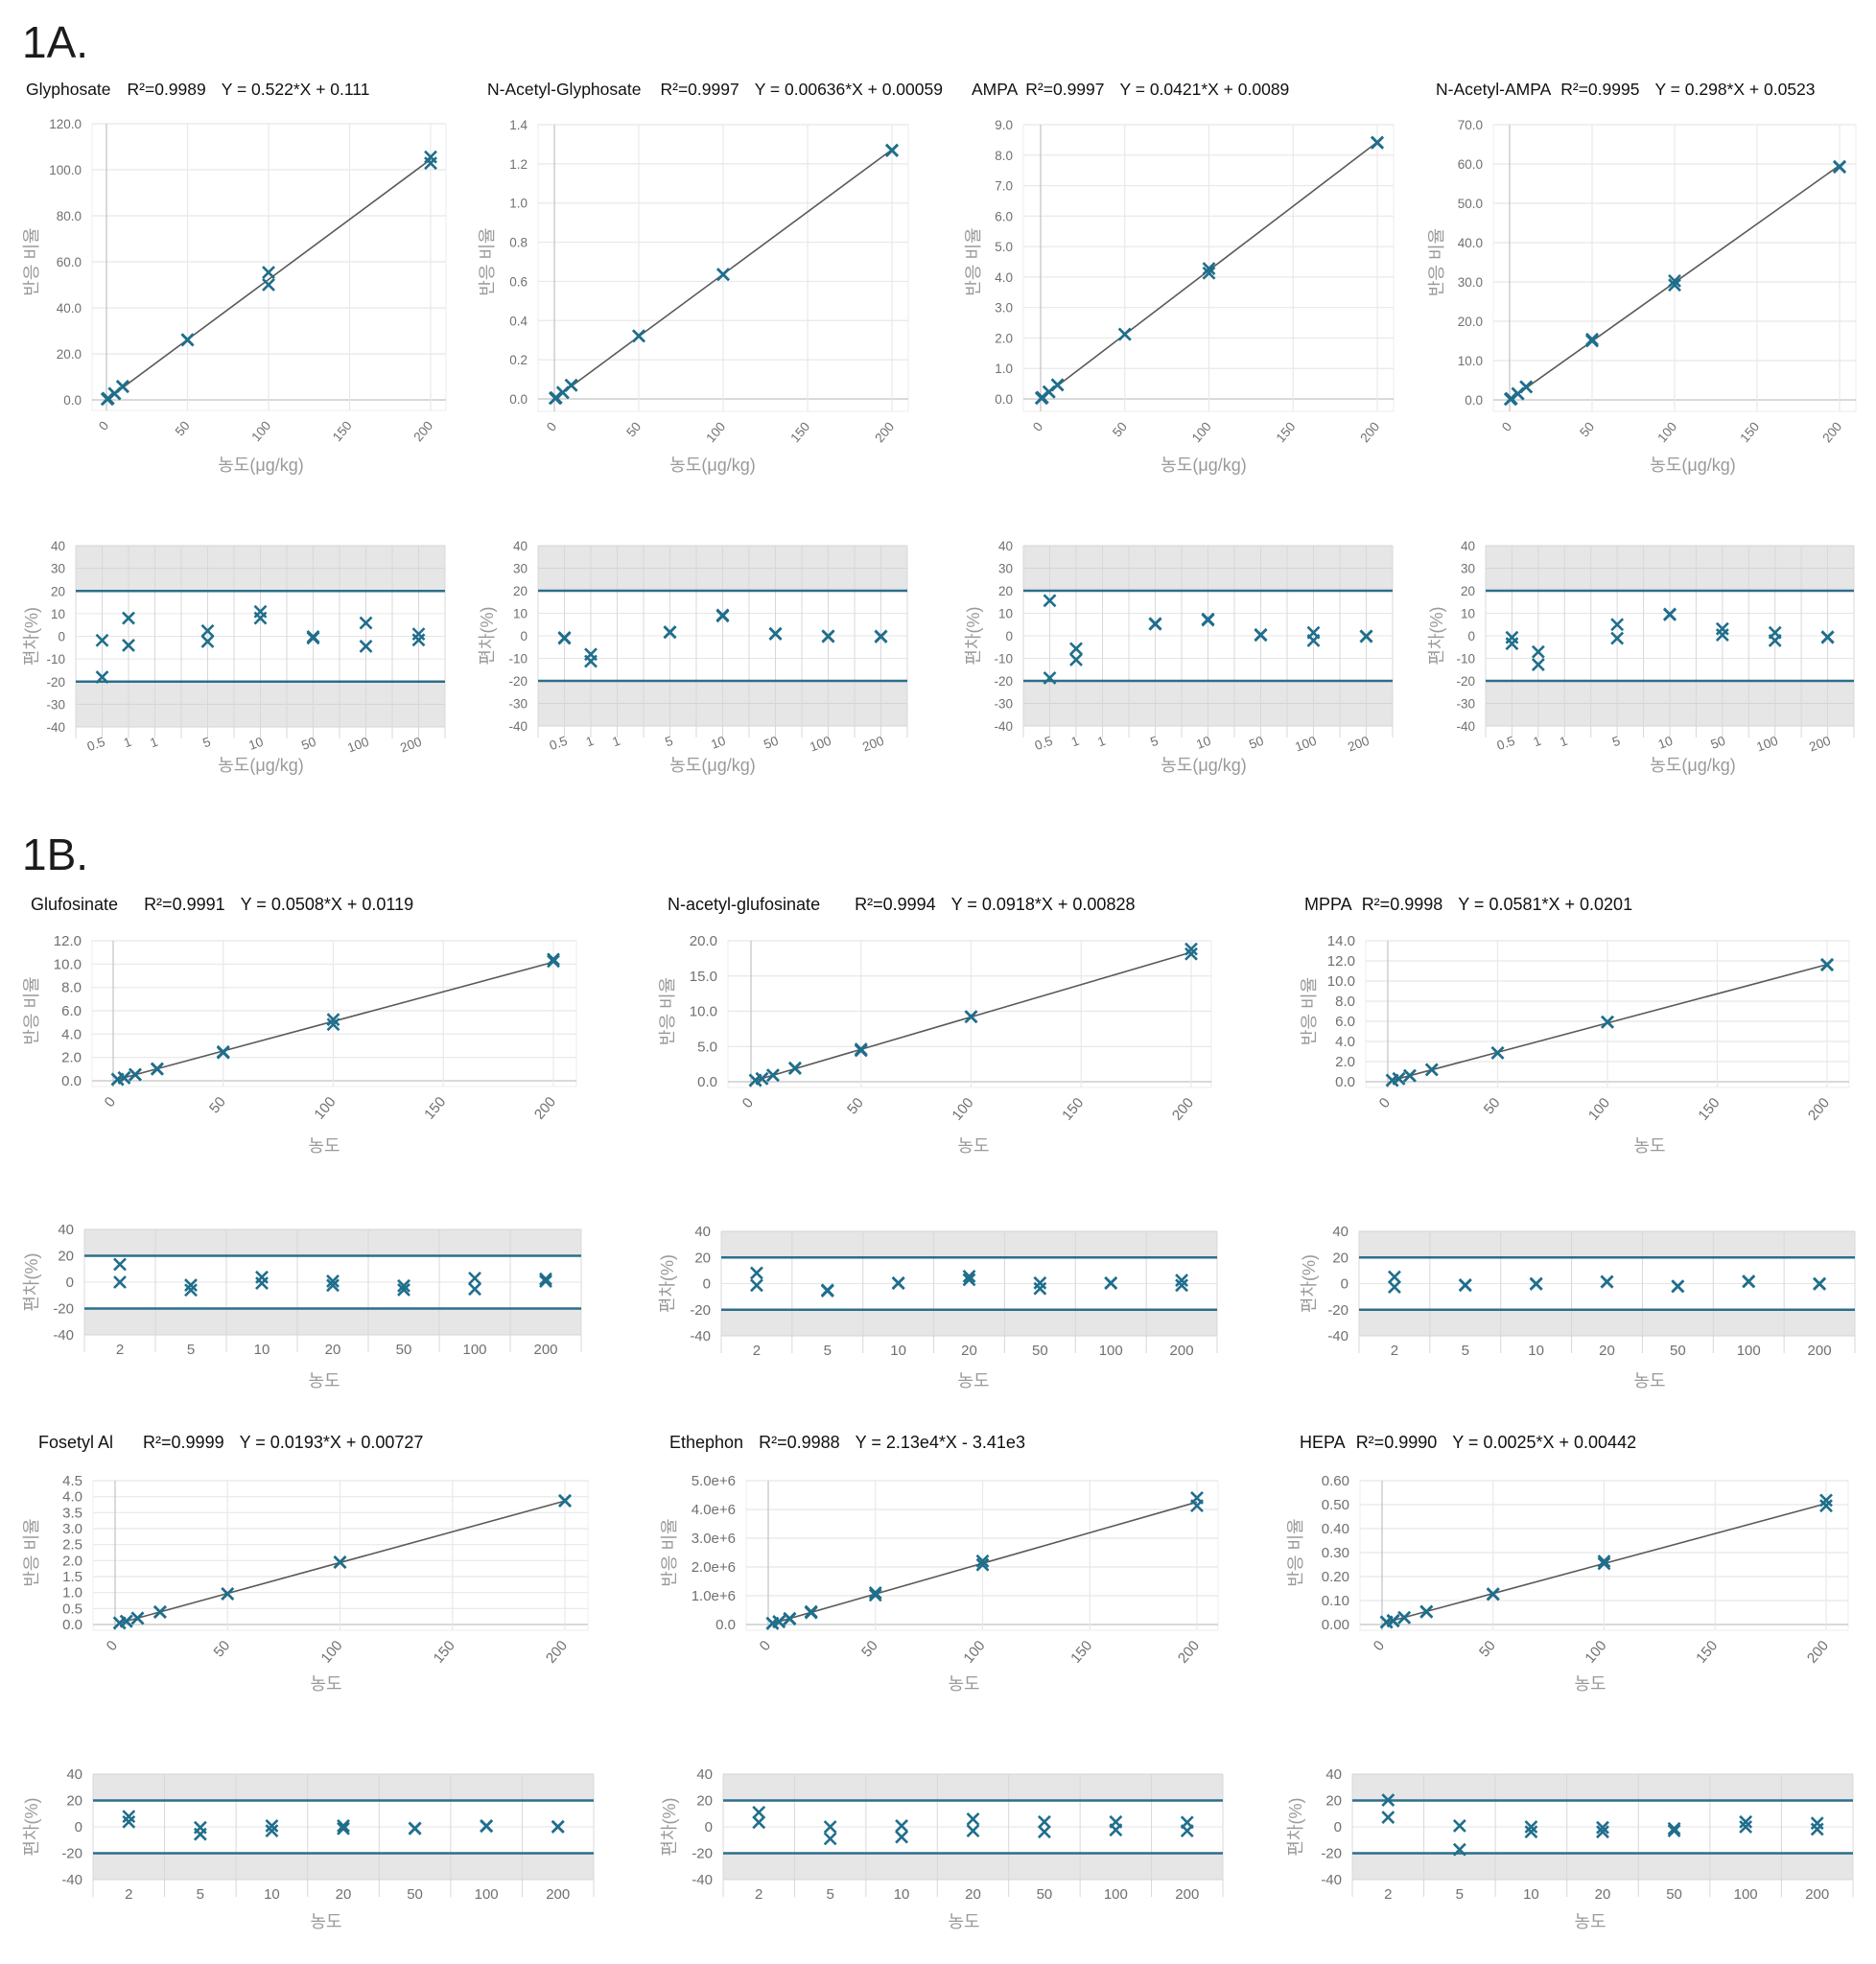 The image size is (1876, 1964). What do you see at coordinates (1470, 164) in the screenshot?
I see `y-tick-label: 60.0` at bounding box center [1470, 164].